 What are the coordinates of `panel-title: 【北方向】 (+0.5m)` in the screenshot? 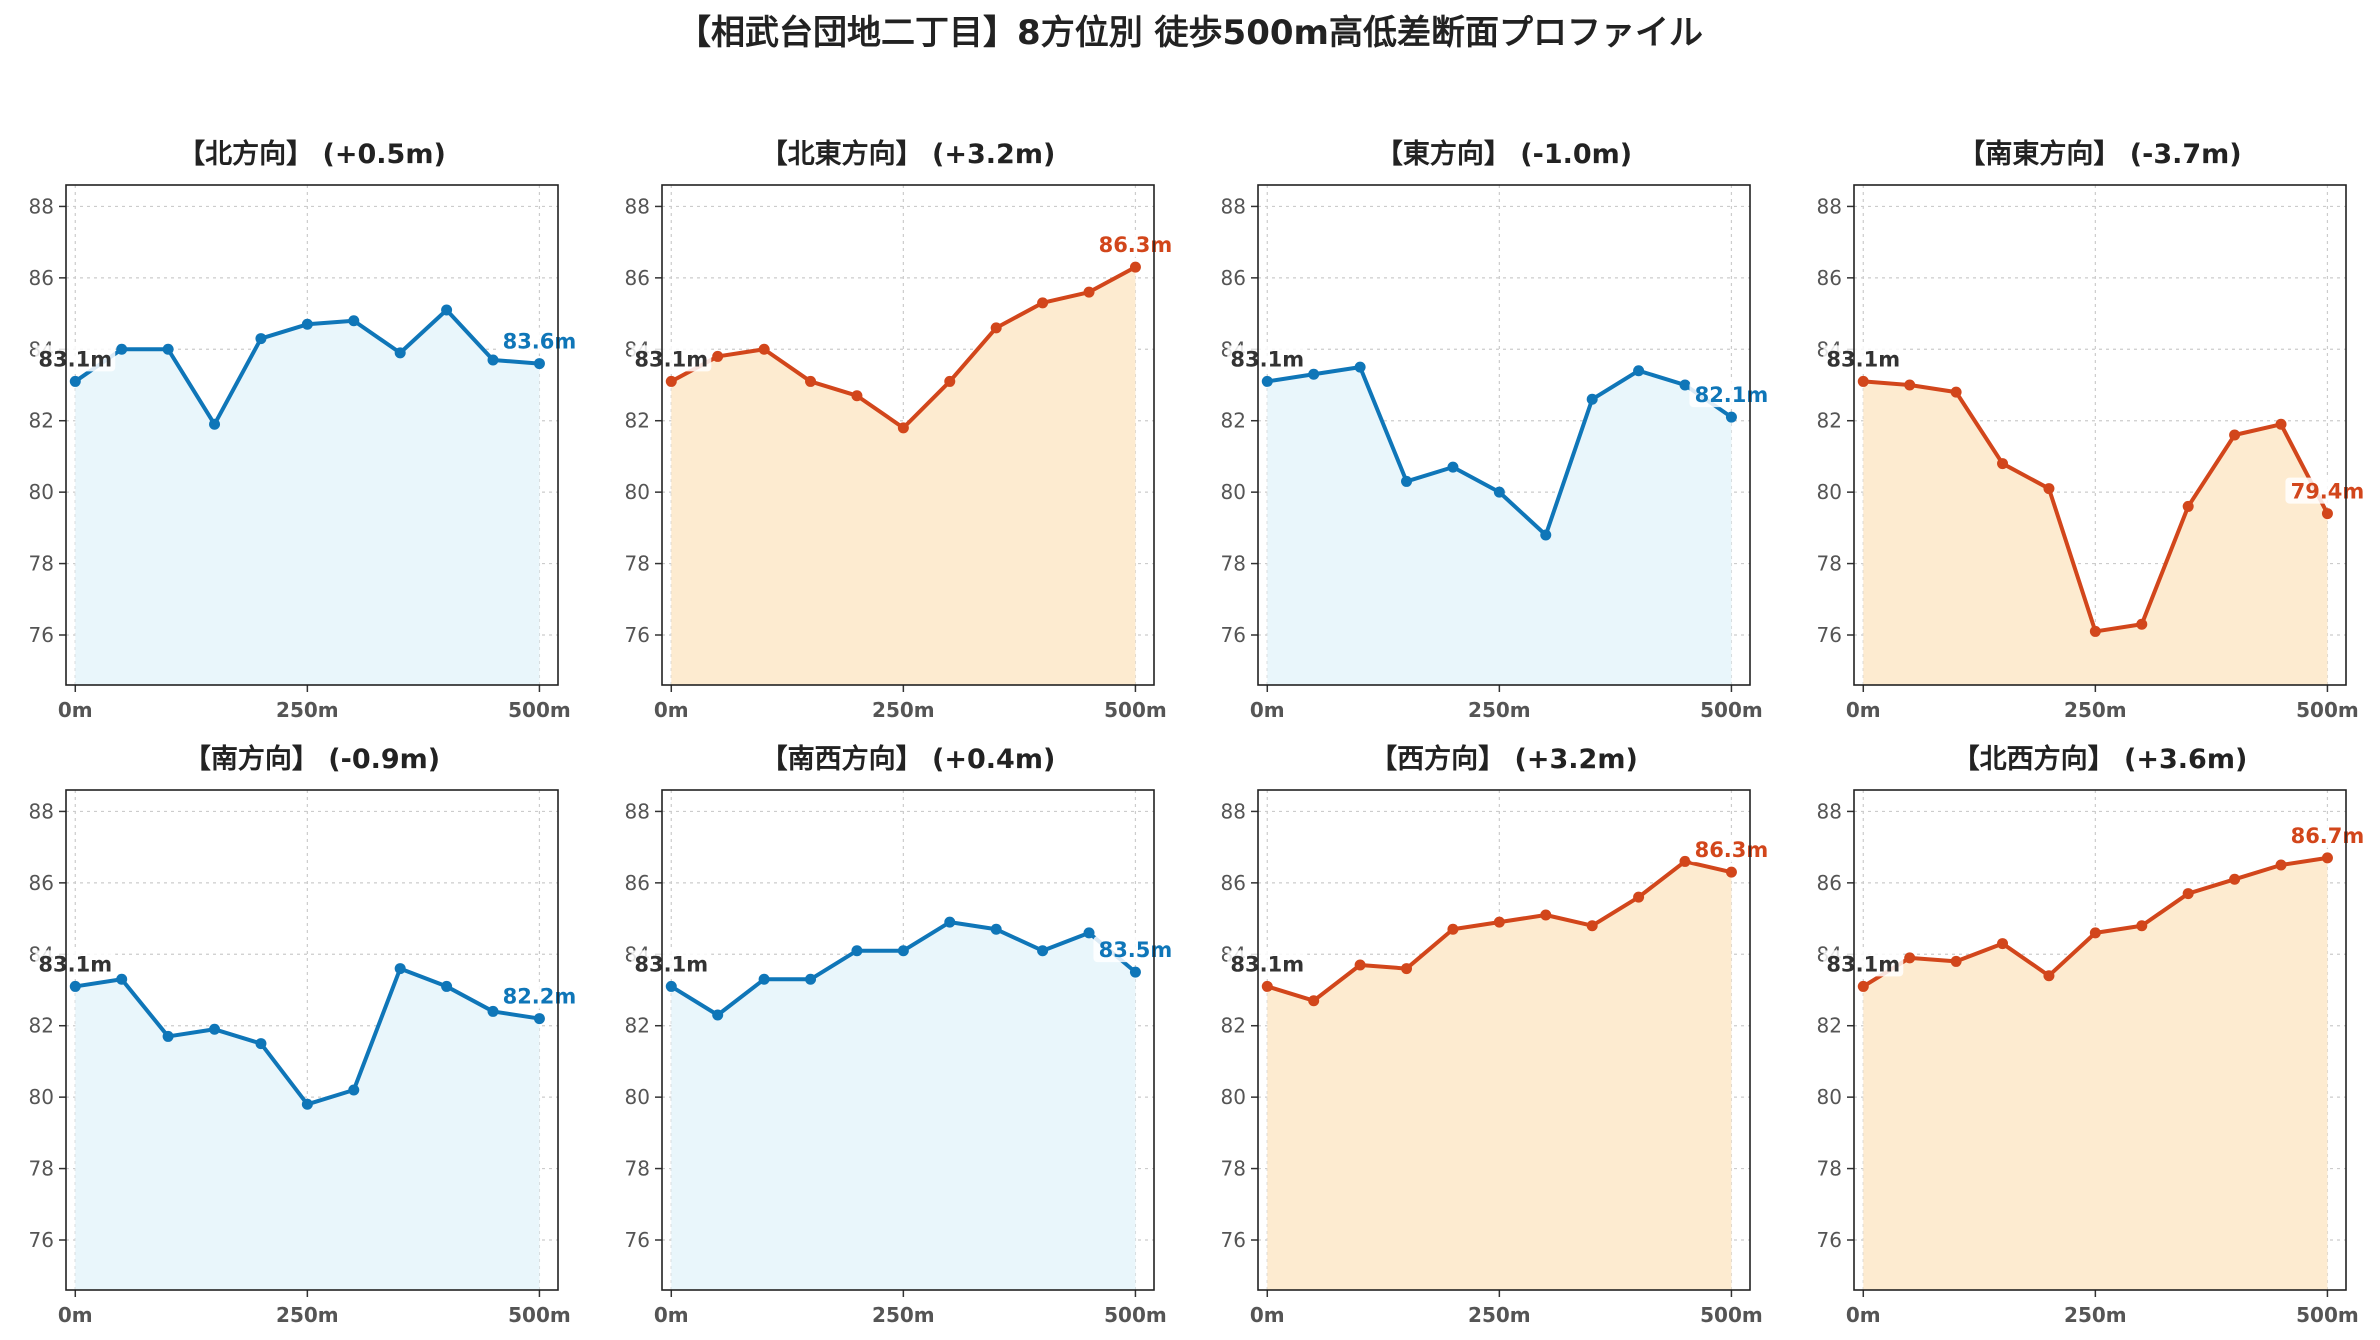 It's located at (312, 154).